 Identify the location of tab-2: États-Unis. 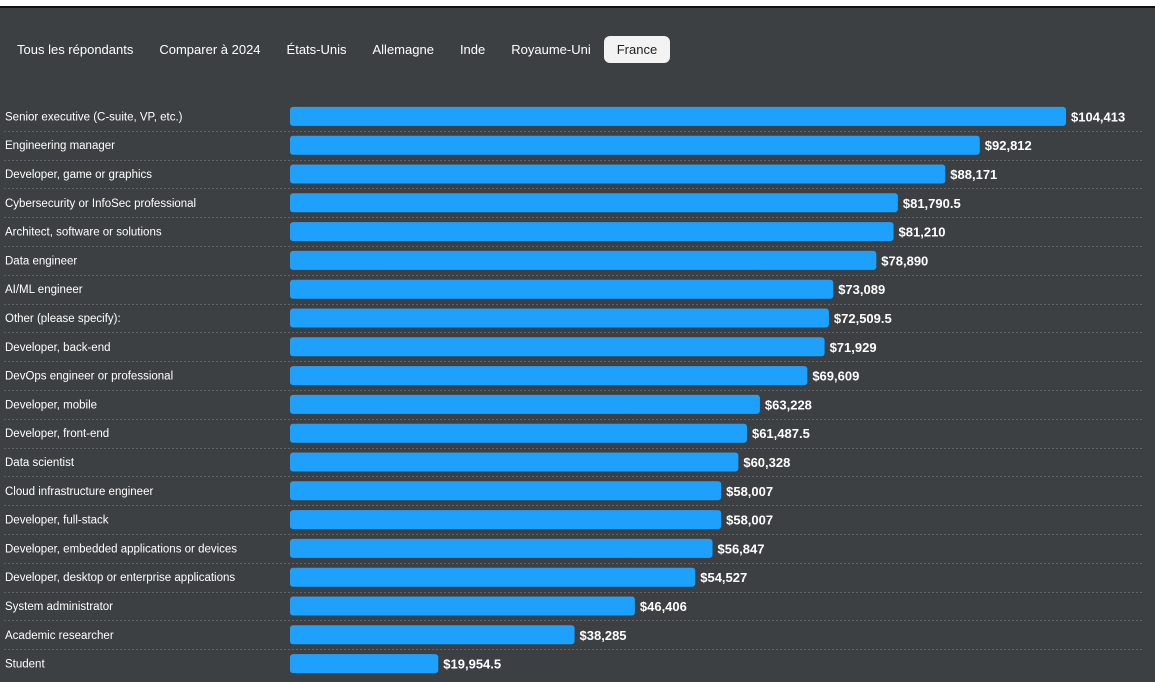
(316, 49).